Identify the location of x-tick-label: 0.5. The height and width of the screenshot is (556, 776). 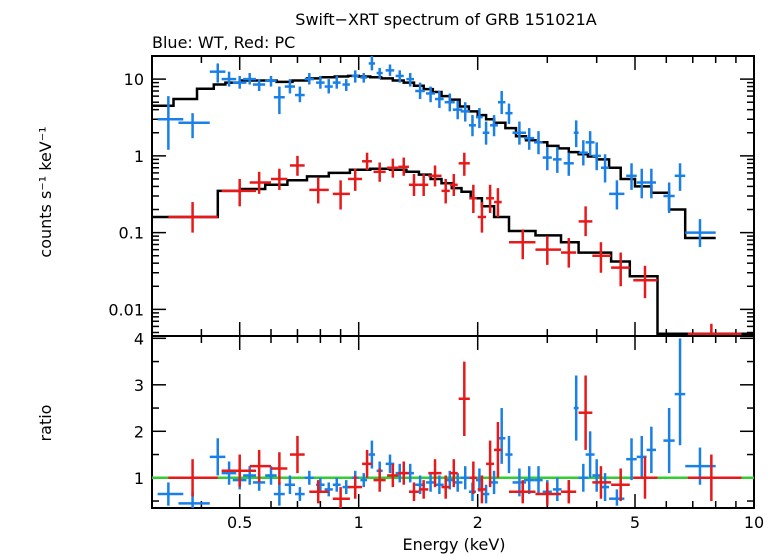
(239, 522).